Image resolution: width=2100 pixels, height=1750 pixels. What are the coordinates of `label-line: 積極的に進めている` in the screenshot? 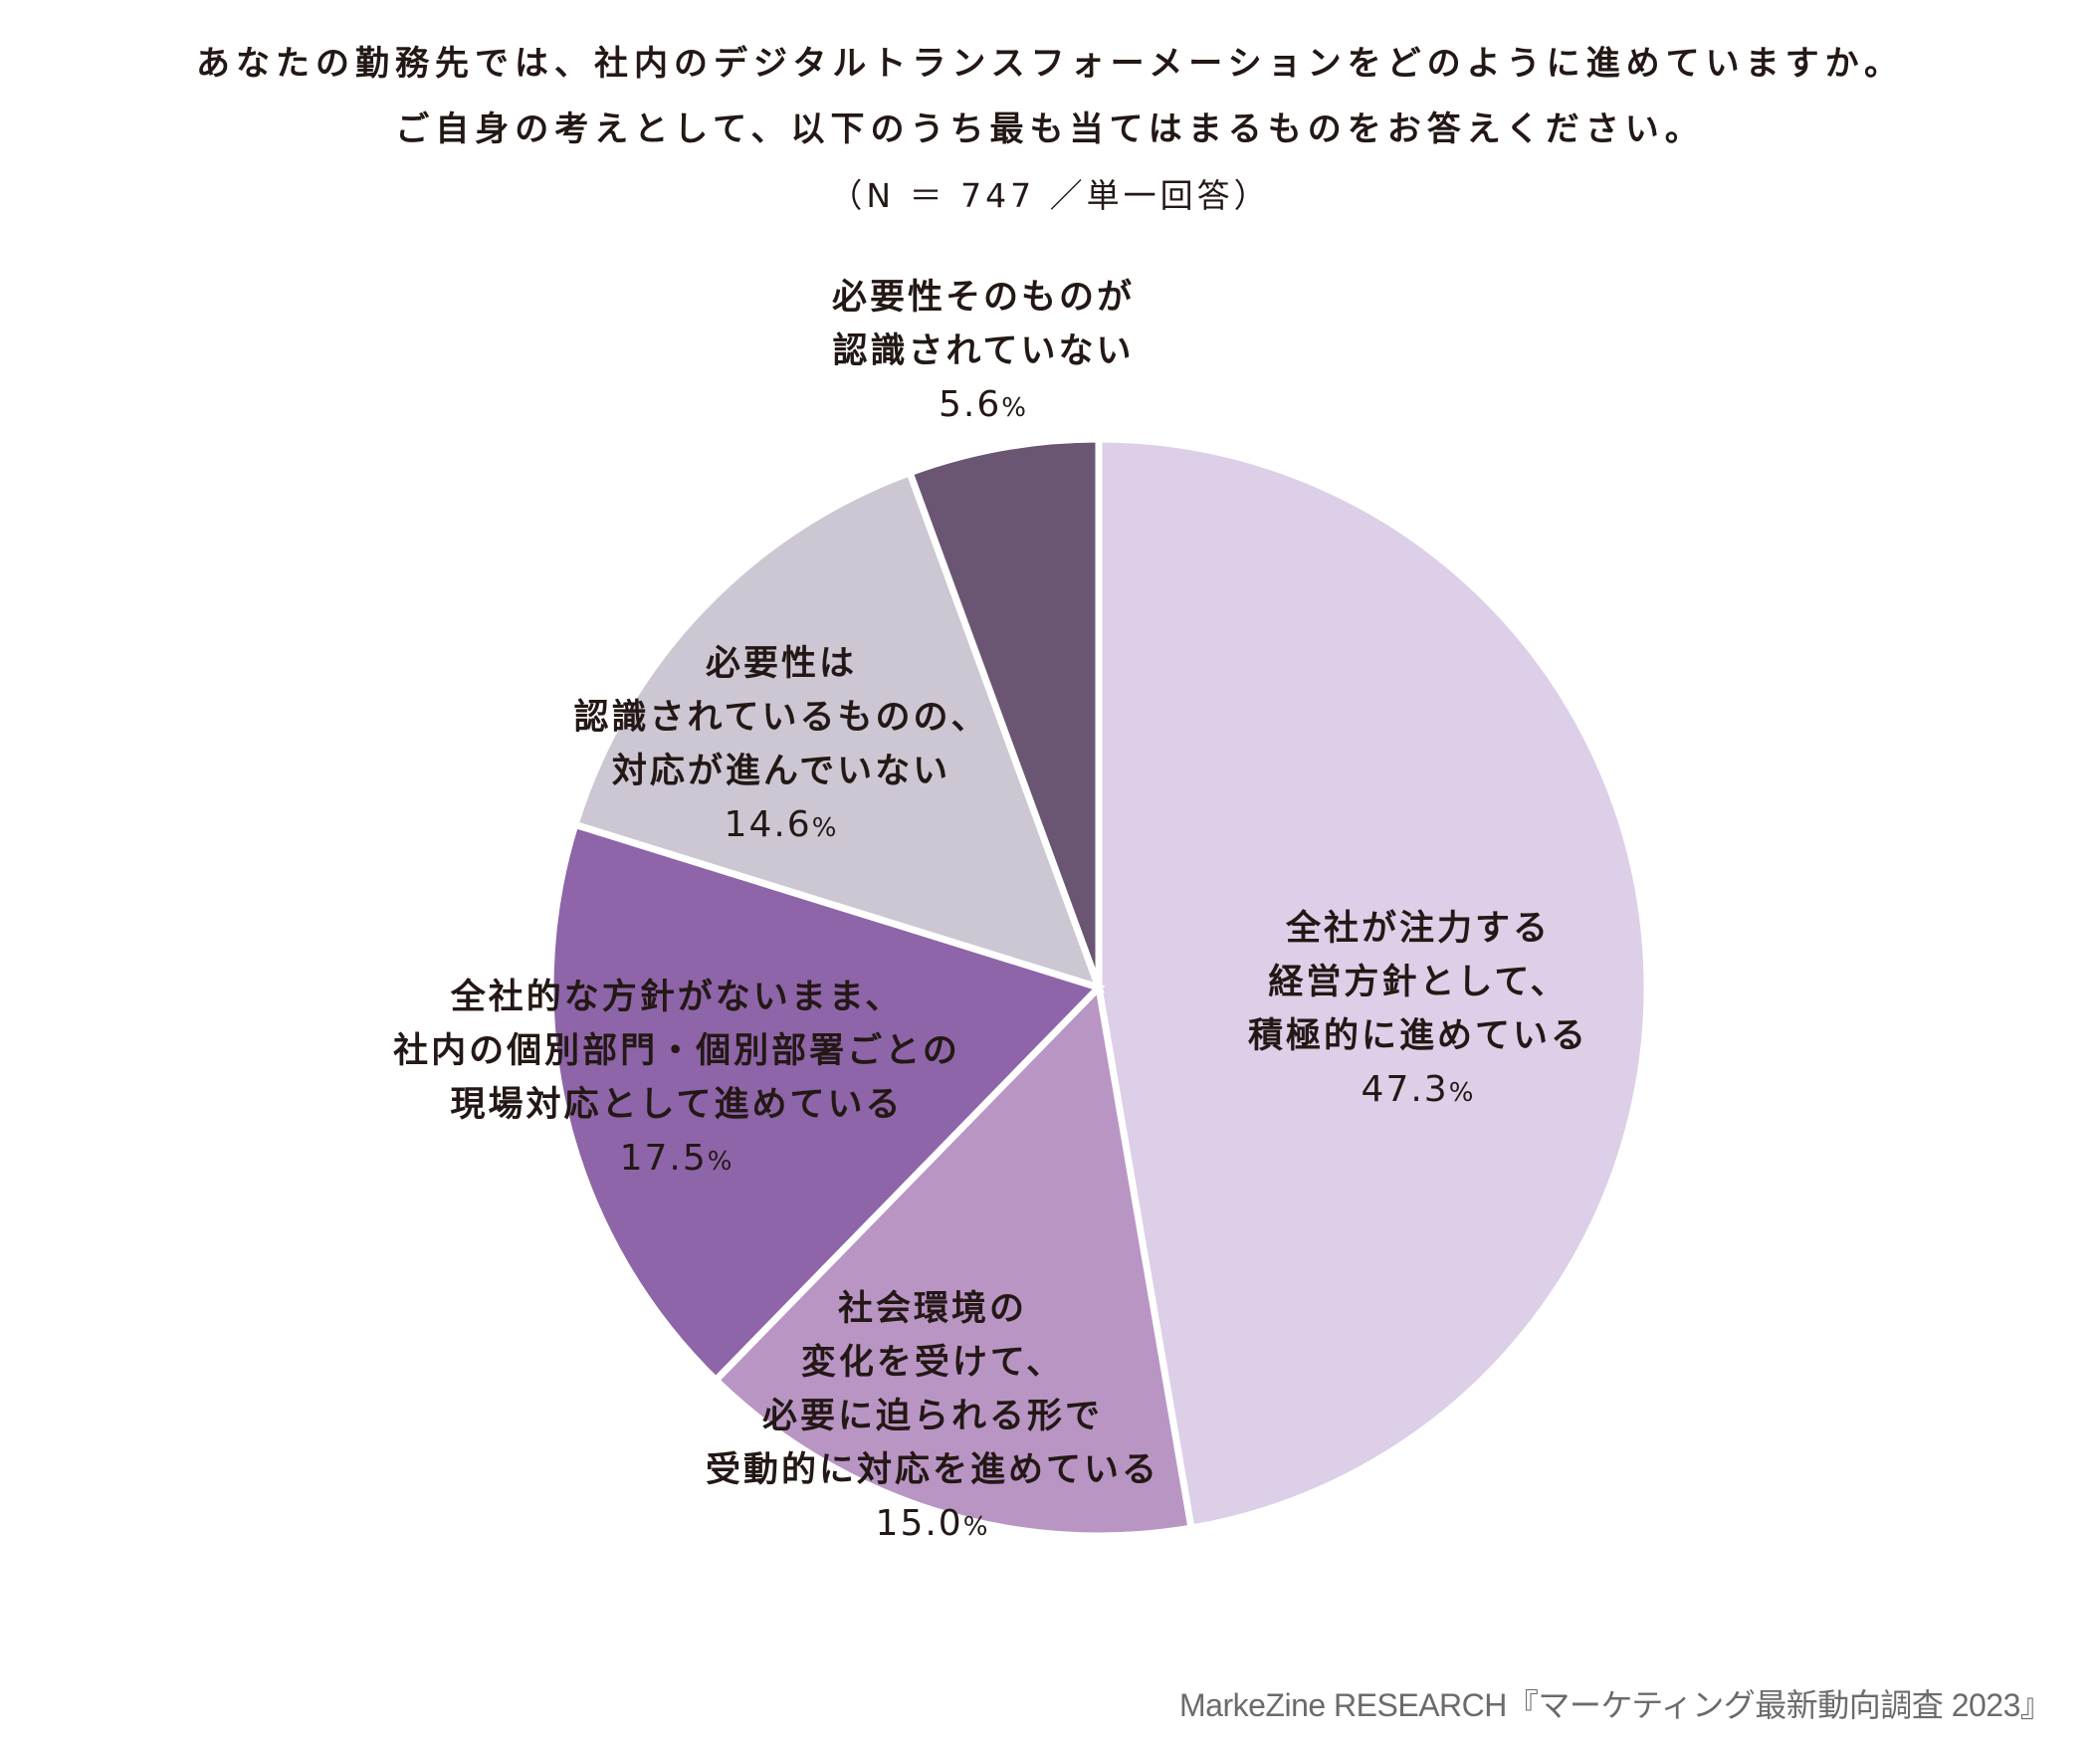 It's located at (1418, 1036).